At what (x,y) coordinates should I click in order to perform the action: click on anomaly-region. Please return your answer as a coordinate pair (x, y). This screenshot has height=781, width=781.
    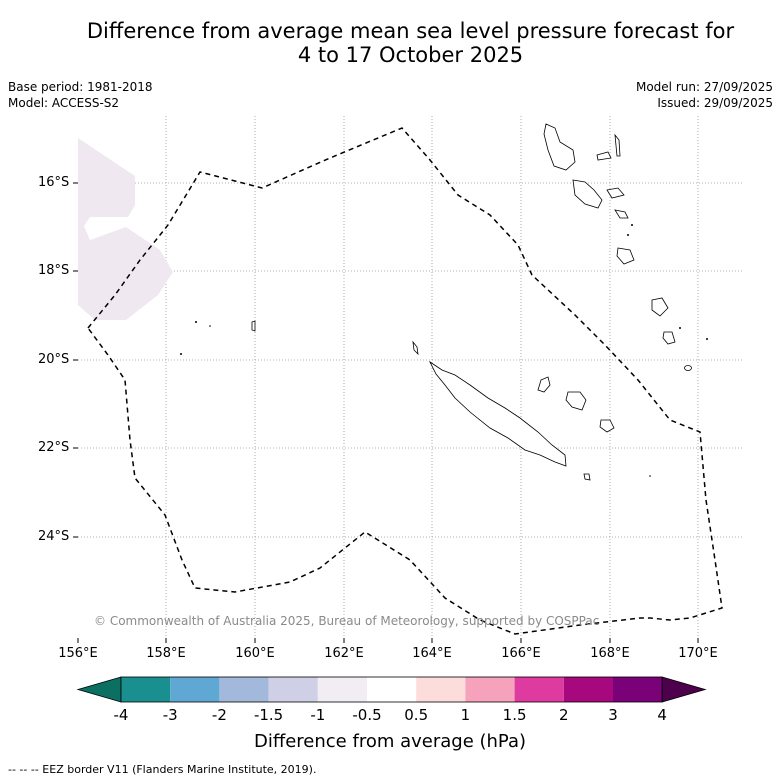
    Looking at the image, I should click on (125, 229).